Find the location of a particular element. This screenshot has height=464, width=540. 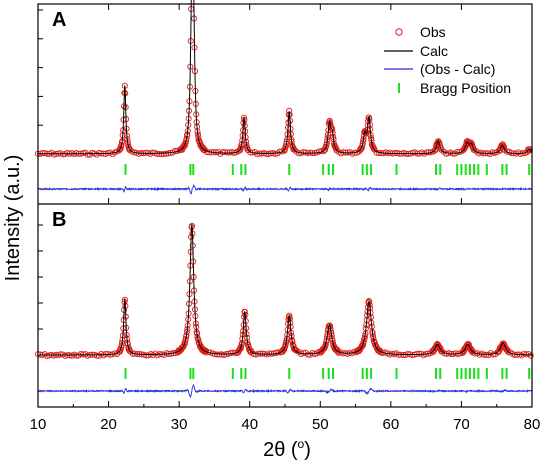

x-tick-label: 80 is located at coordinates (532, 424).